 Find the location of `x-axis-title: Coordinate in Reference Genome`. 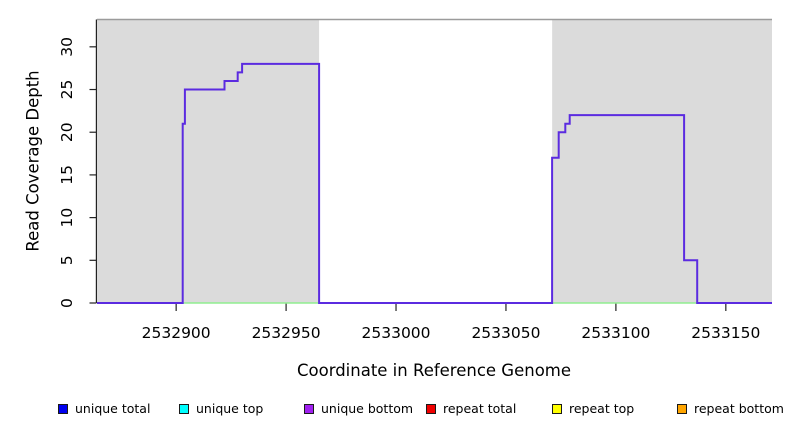

x-axis-title: Coordinate in Reference Genome is located at coordinates (434, 370).